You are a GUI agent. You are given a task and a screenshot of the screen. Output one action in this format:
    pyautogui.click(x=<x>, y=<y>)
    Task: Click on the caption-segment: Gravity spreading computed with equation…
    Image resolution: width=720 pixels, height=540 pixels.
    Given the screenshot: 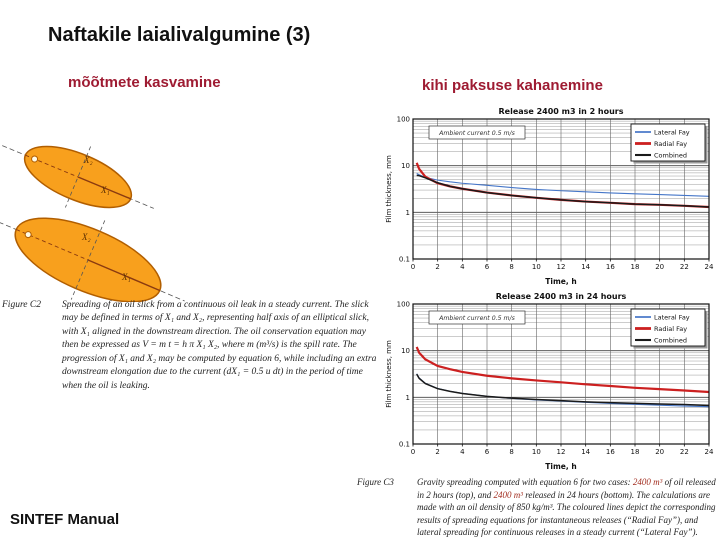 What is the action you would take?
    pyautogui.click(x=525, y=482)
    